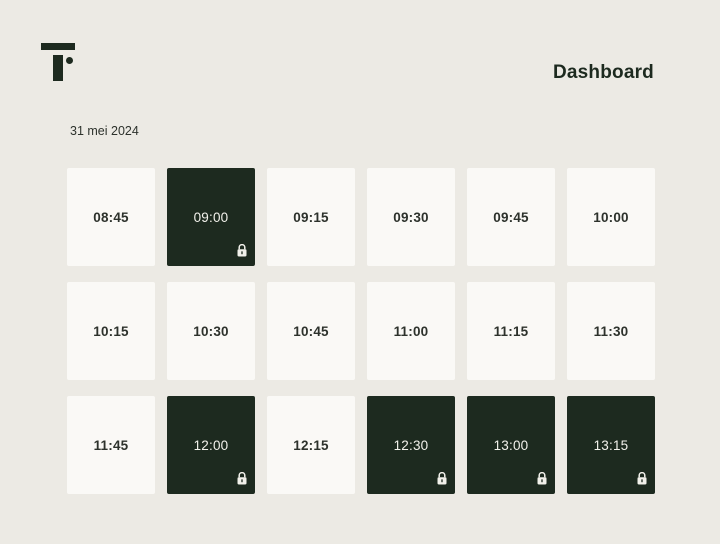 This screenshot has width=720, height=544. I want to click on brand-logo, so click(58, 63).